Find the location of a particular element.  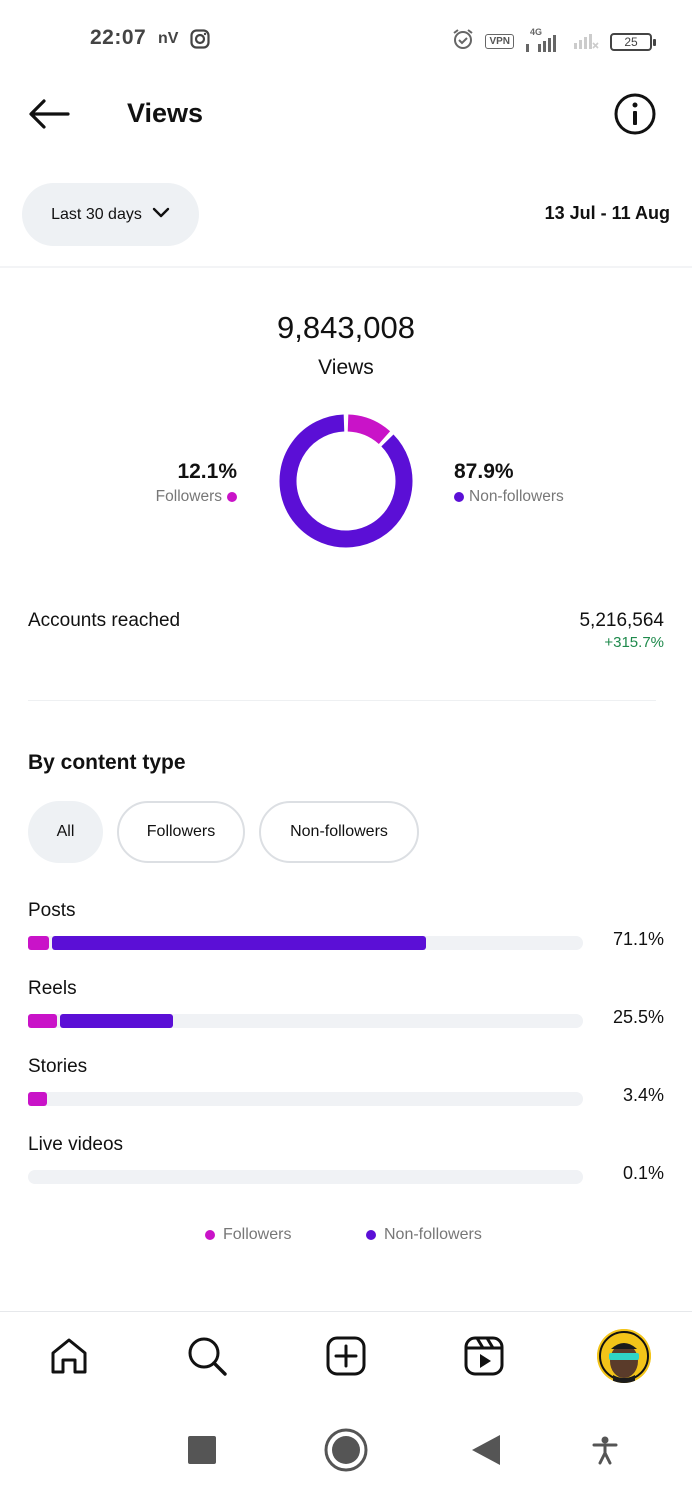

views-donut-chart is located at coordinates (346, 481).